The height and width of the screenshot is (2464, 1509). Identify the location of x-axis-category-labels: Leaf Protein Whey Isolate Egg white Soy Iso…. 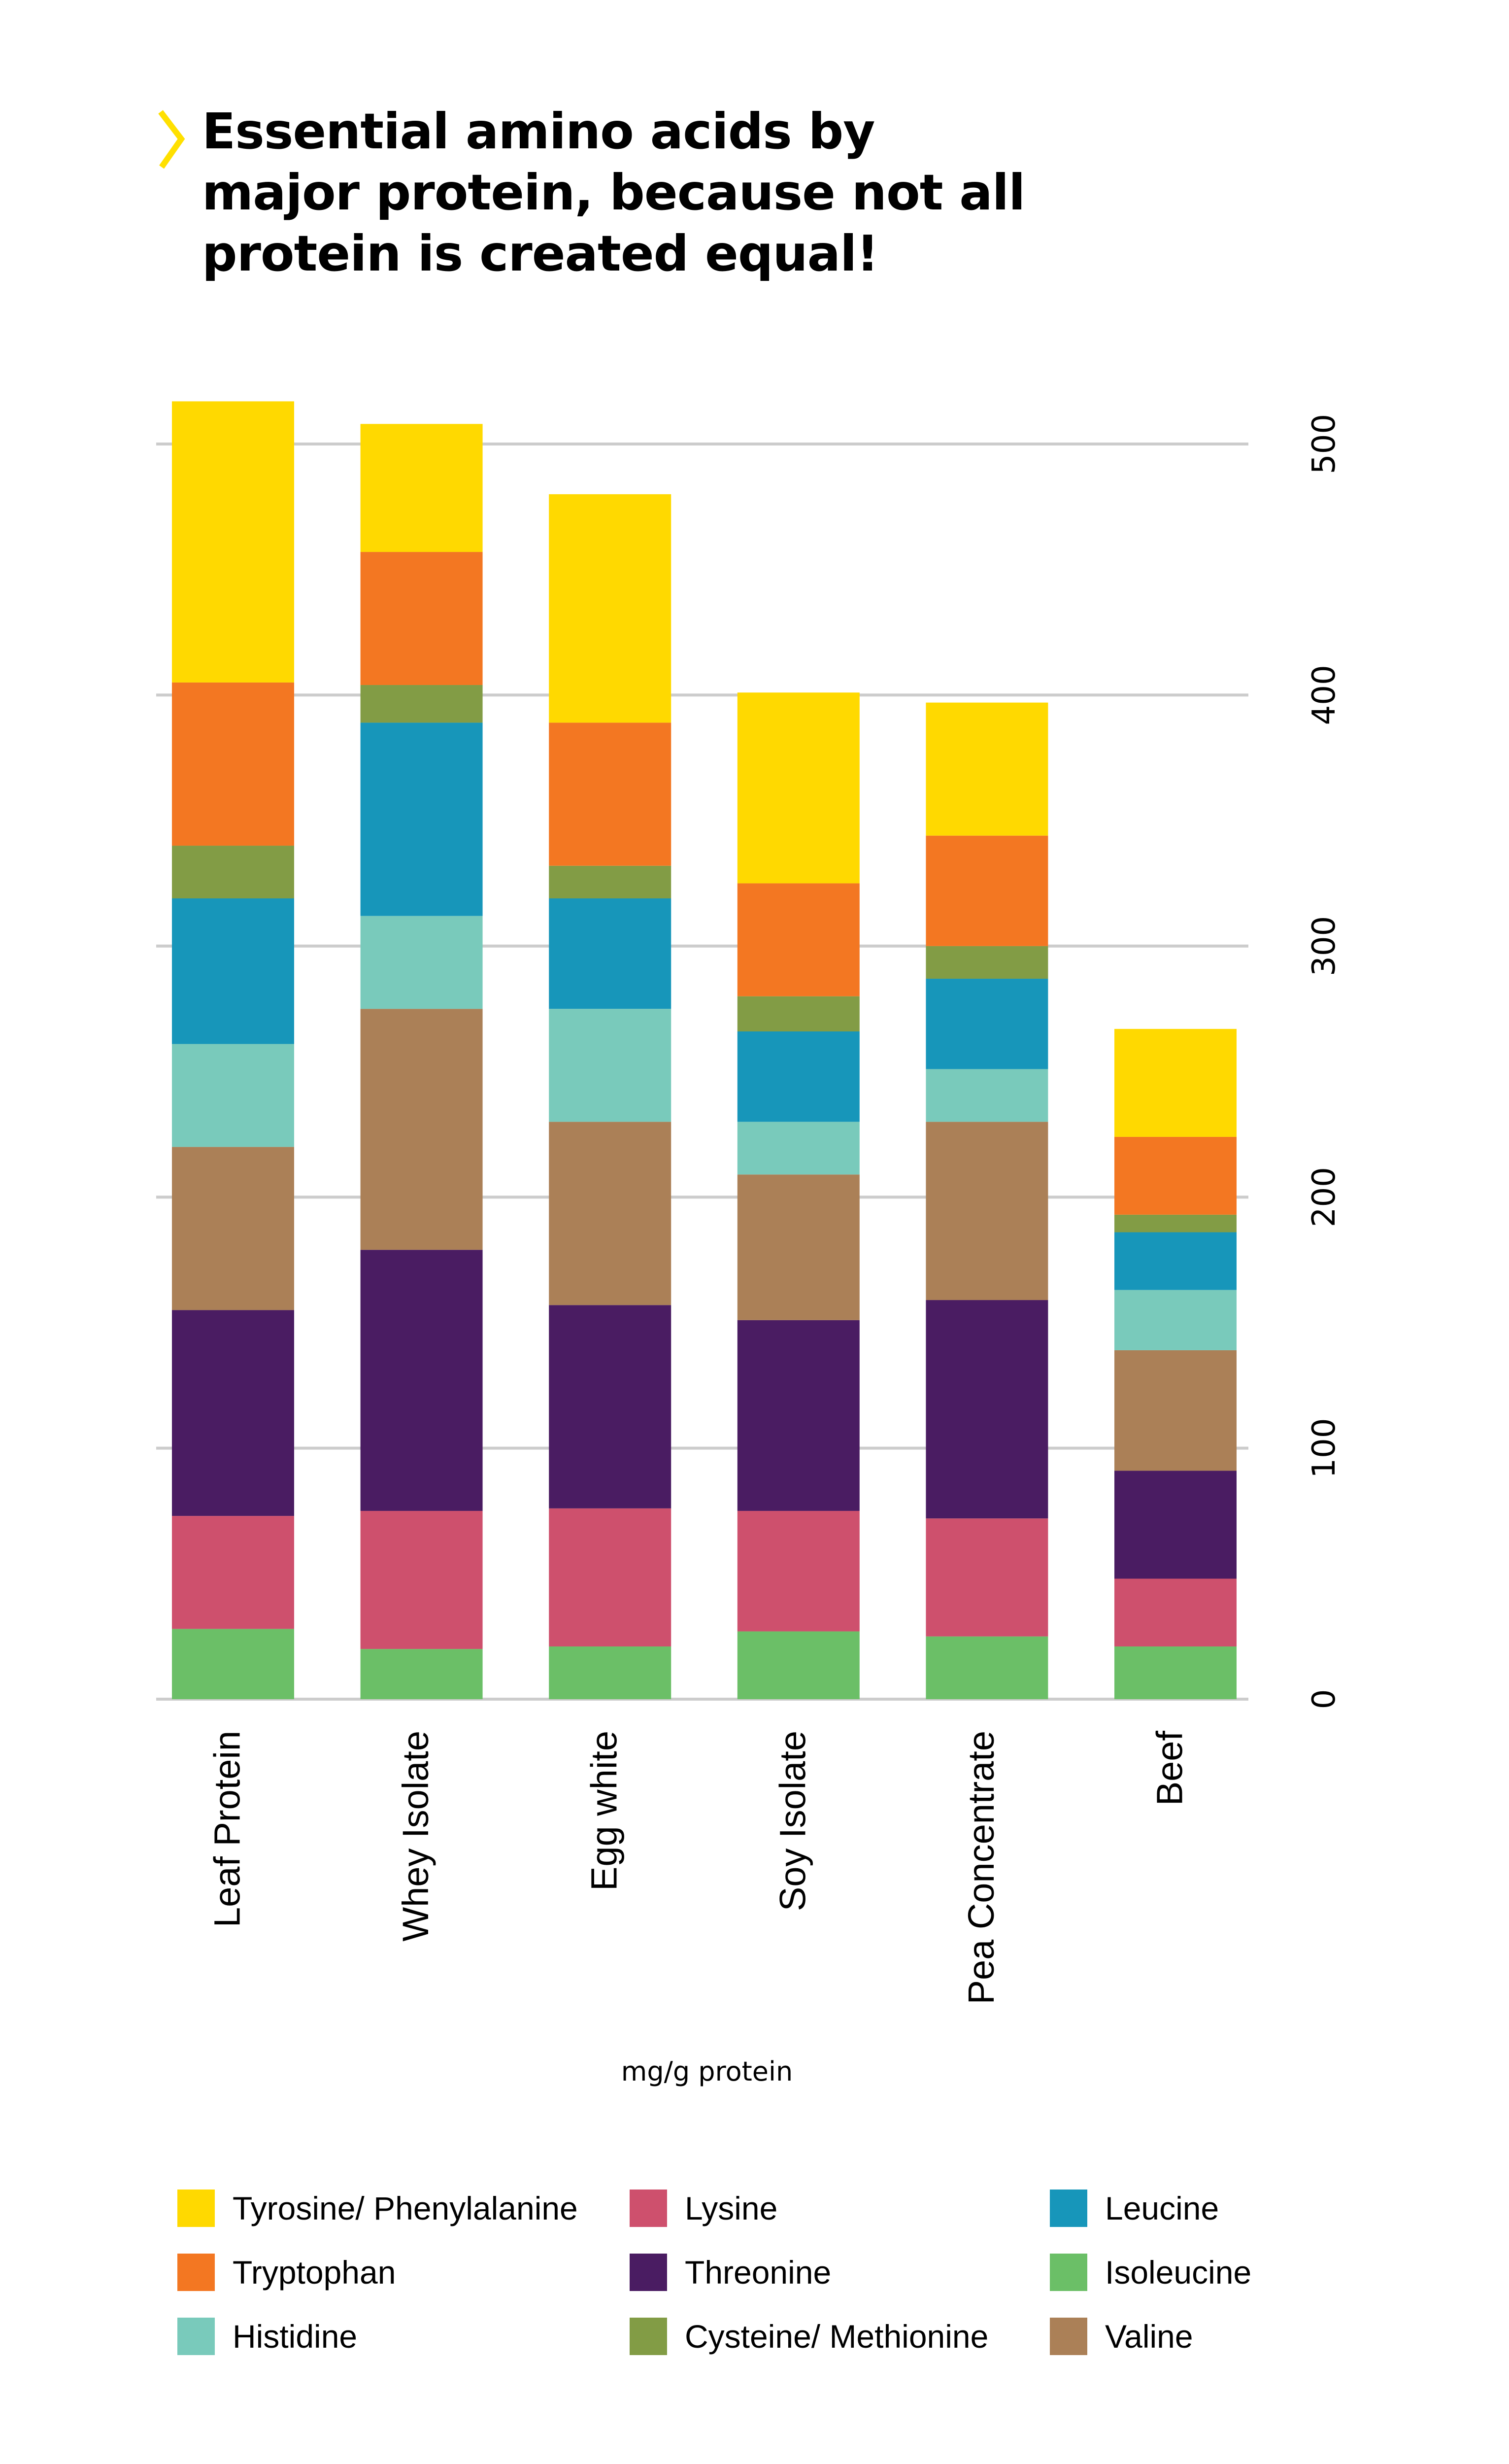
(698, 1868).